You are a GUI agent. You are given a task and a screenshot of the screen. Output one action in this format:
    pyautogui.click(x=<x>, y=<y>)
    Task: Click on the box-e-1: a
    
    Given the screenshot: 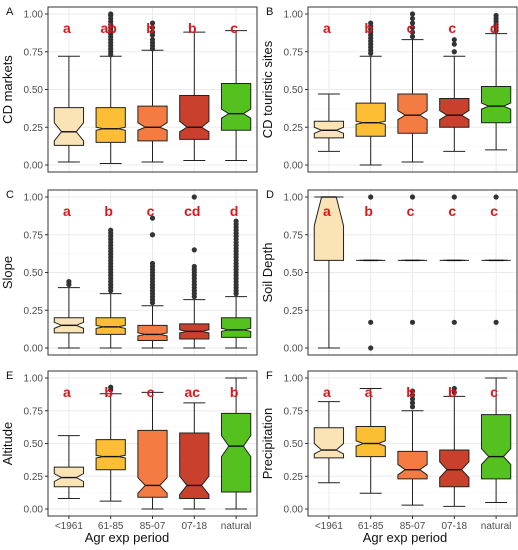 What is the action you would take?
    pyautogui.click(x=69, y=442)
    